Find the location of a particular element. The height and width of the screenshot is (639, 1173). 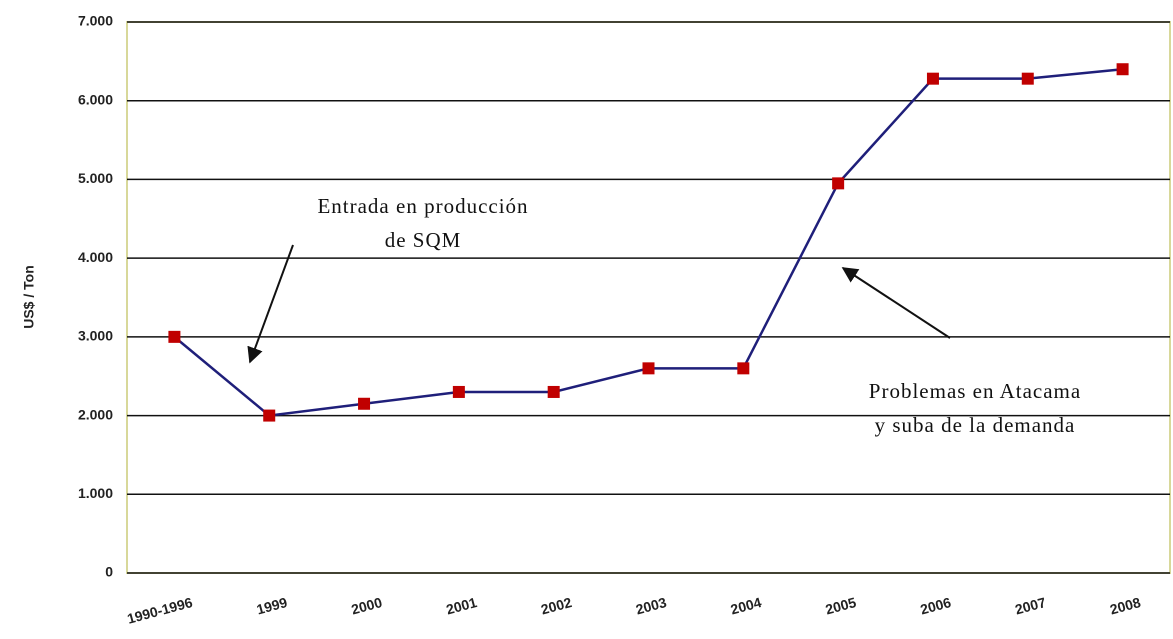

y-tick-label: 3.000 is located at coordinates (95, 336).